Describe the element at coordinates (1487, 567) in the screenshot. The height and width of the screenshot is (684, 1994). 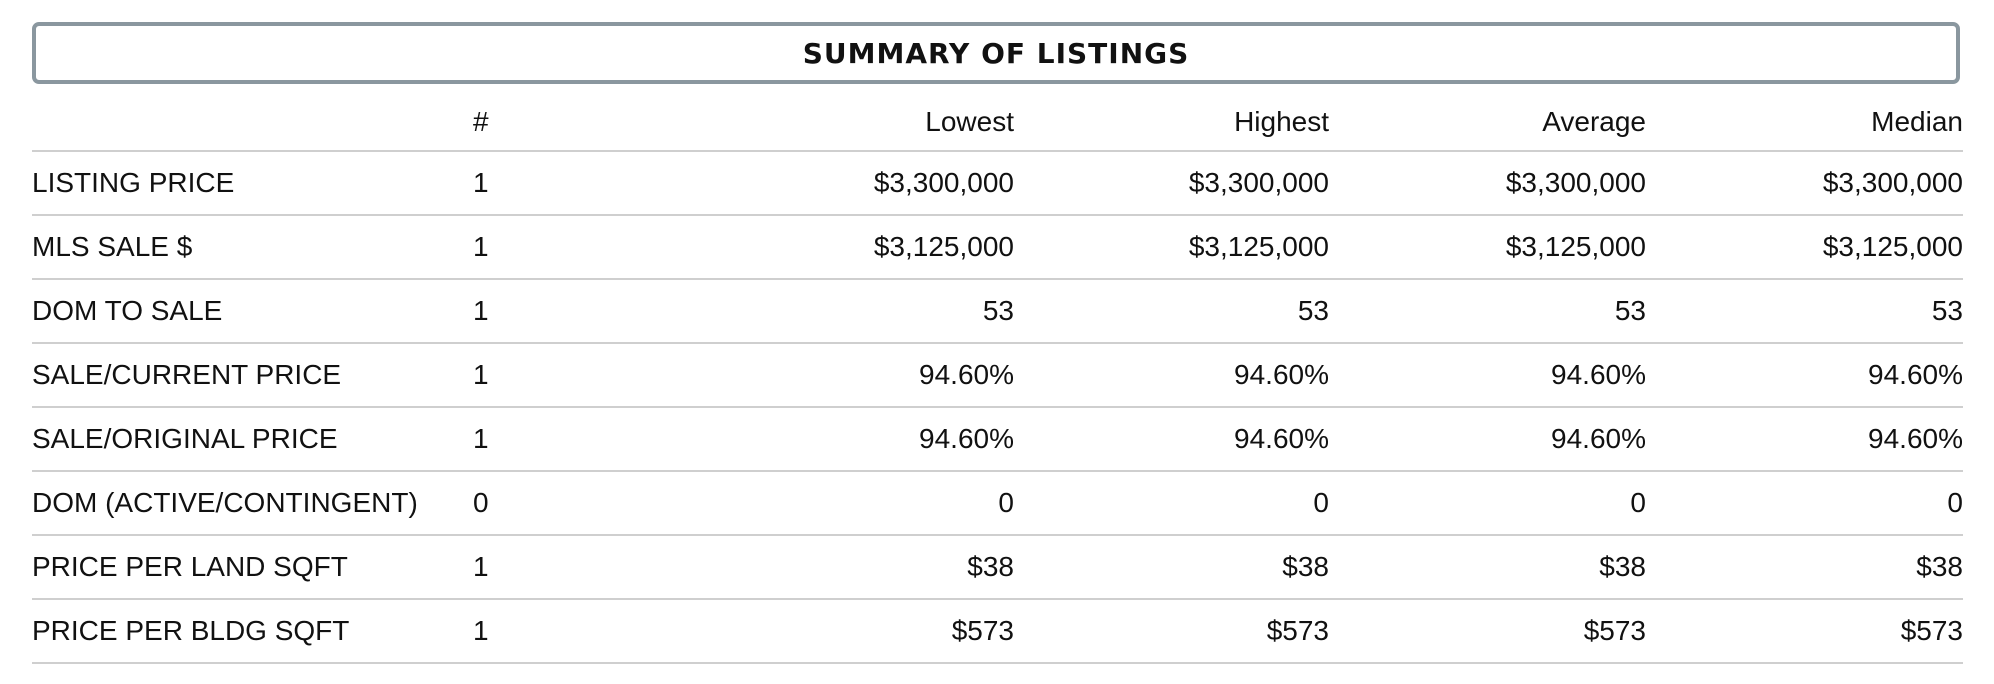
I see `row-average: $38` at that location.